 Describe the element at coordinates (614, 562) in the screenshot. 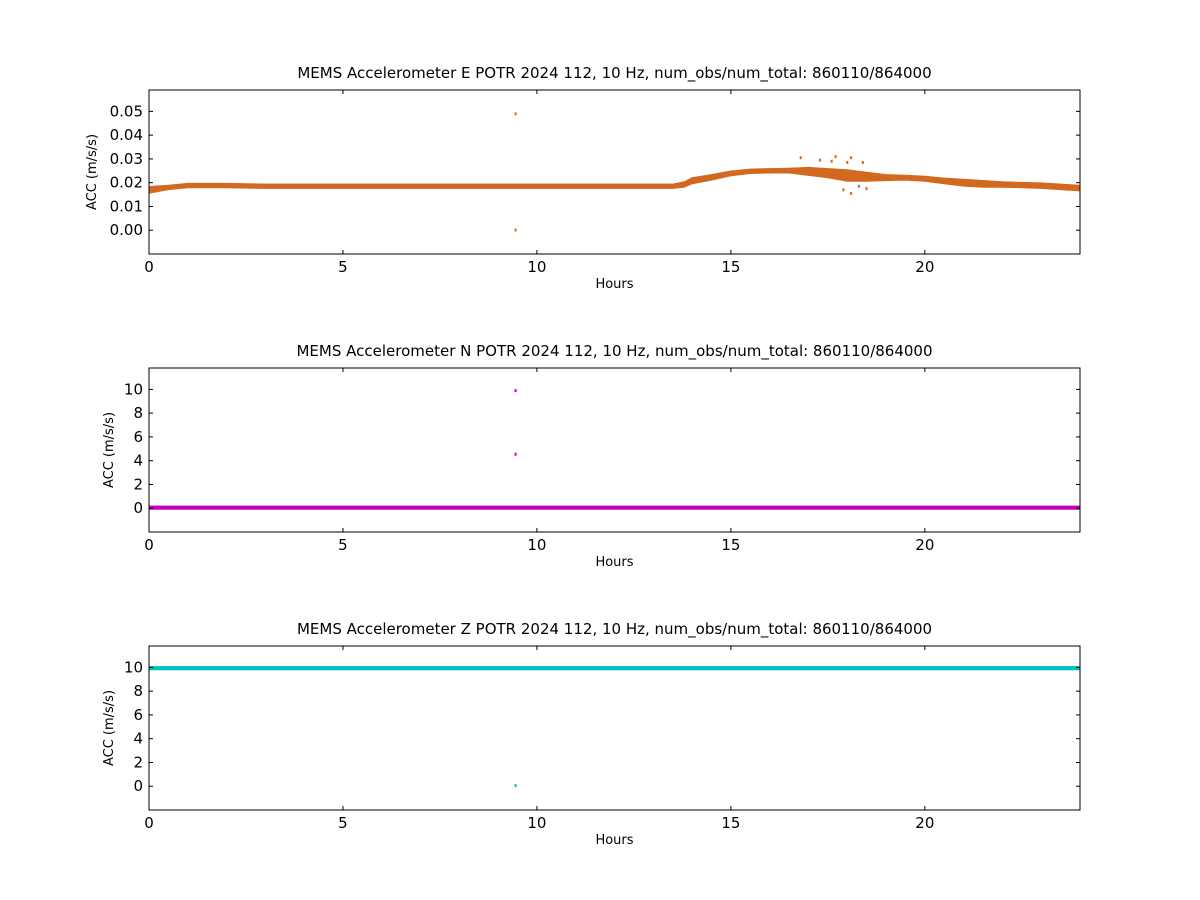

I see `x-axis-label-n: Hours` at that location.